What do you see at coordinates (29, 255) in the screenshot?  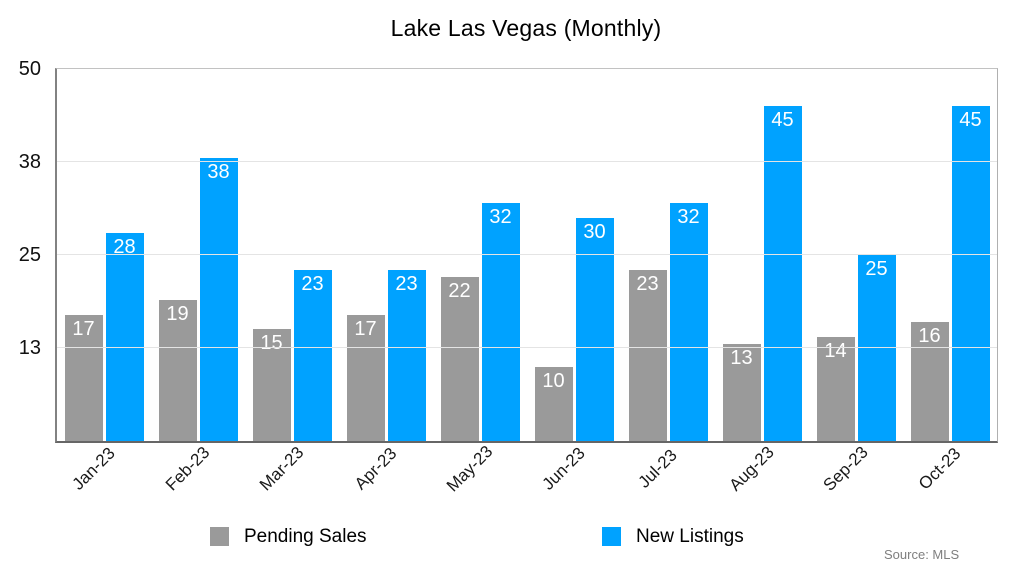 I see `y-tick-label: 25` at bounding box center [29, 255].